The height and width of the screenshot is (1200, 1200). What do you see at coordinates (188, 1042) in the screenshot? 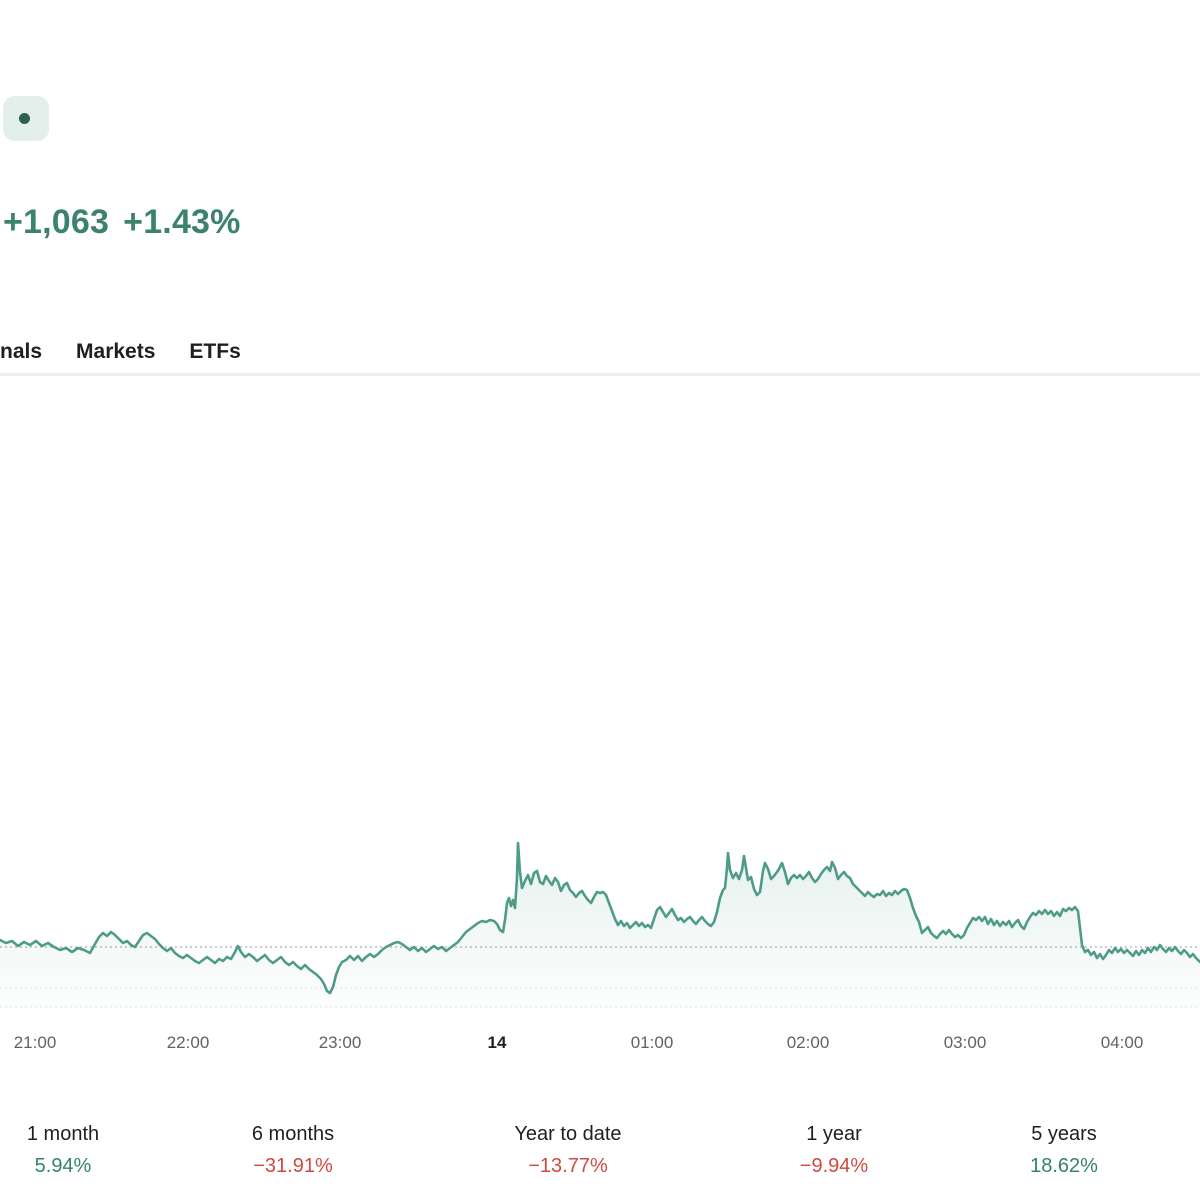
I see `x-axis-tick: 22:00` at bounding box center [188, 1042].